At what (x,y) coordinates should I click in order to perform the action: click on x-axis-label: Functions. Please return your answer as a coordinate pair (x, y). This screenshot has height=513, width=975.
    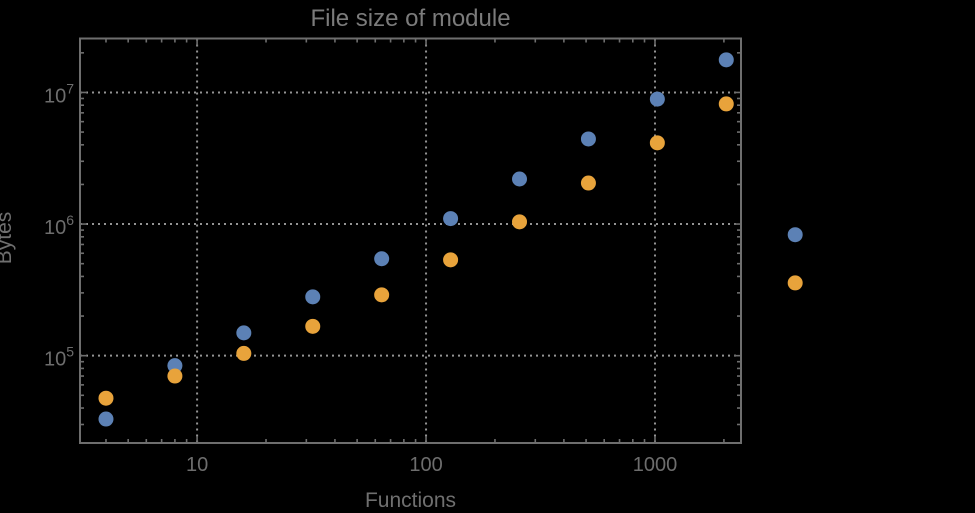
    Looking at the image, I should click on (410, 500).